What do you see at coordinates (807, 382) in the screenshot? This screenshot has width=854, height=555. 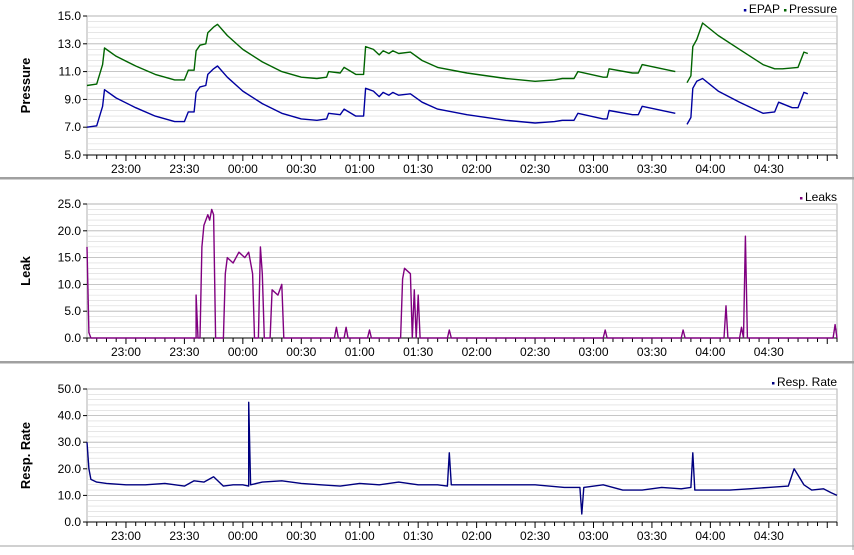 I see `legend-label: Resp. Rate` at bounding box center [807, 382].